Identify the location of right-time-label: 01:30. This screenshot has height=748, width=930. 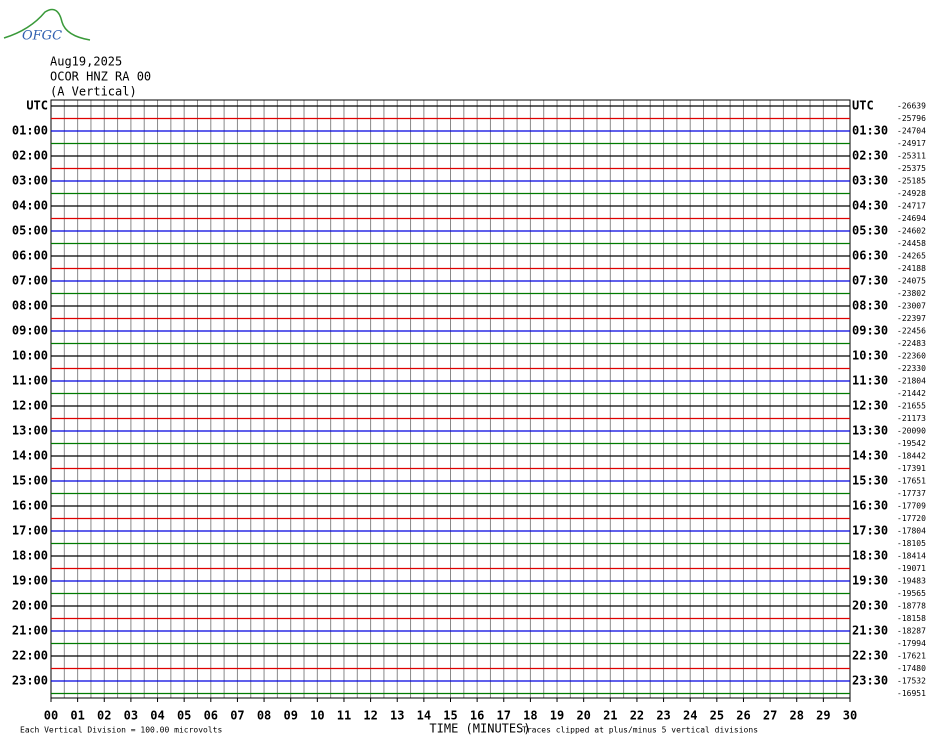
(870, 131).